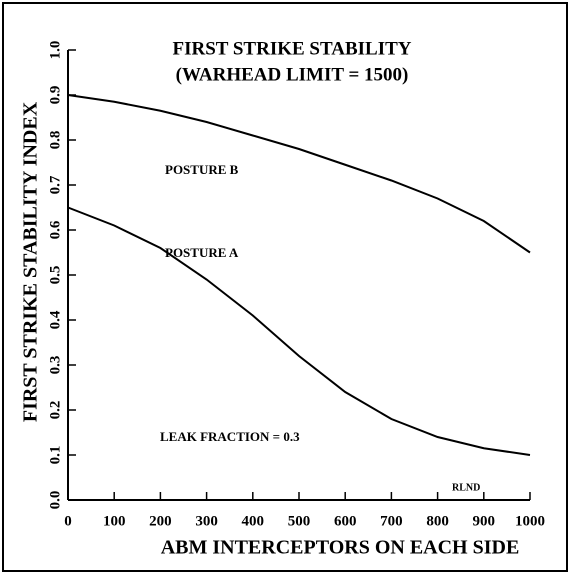  What do you see at coordinates (202, 252) in the screenshot?
I see `annotation: POSTURE A` at bounding box center [202, 252].